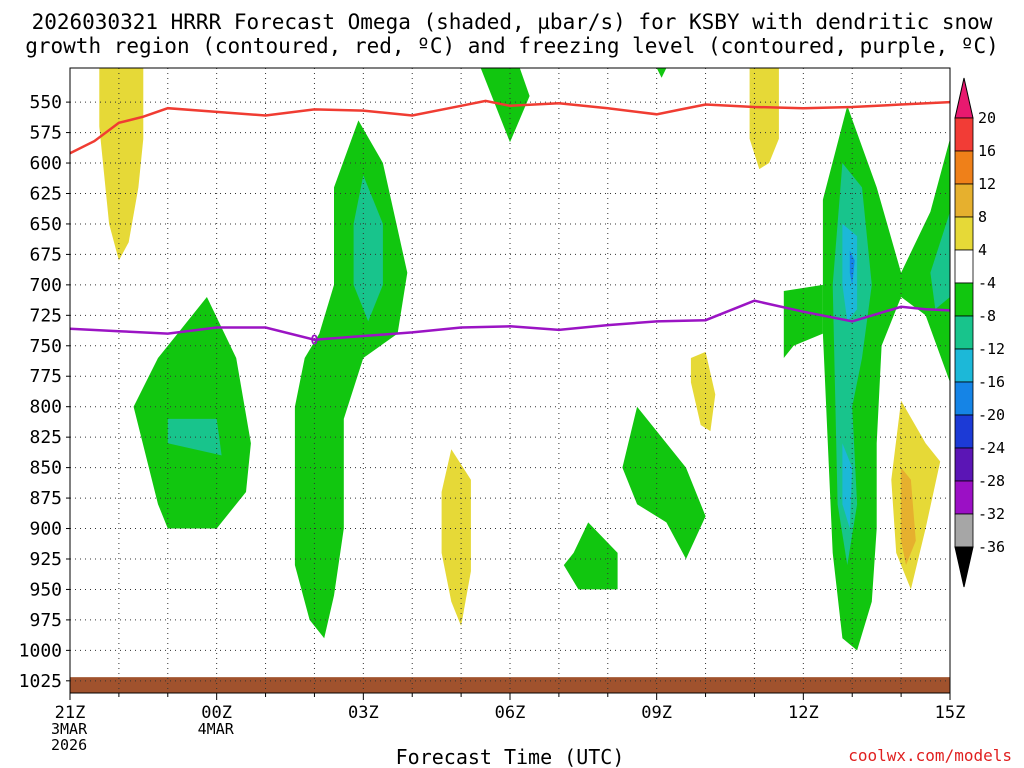  I want to click on y-tick-label: 875, so click(45, 498).